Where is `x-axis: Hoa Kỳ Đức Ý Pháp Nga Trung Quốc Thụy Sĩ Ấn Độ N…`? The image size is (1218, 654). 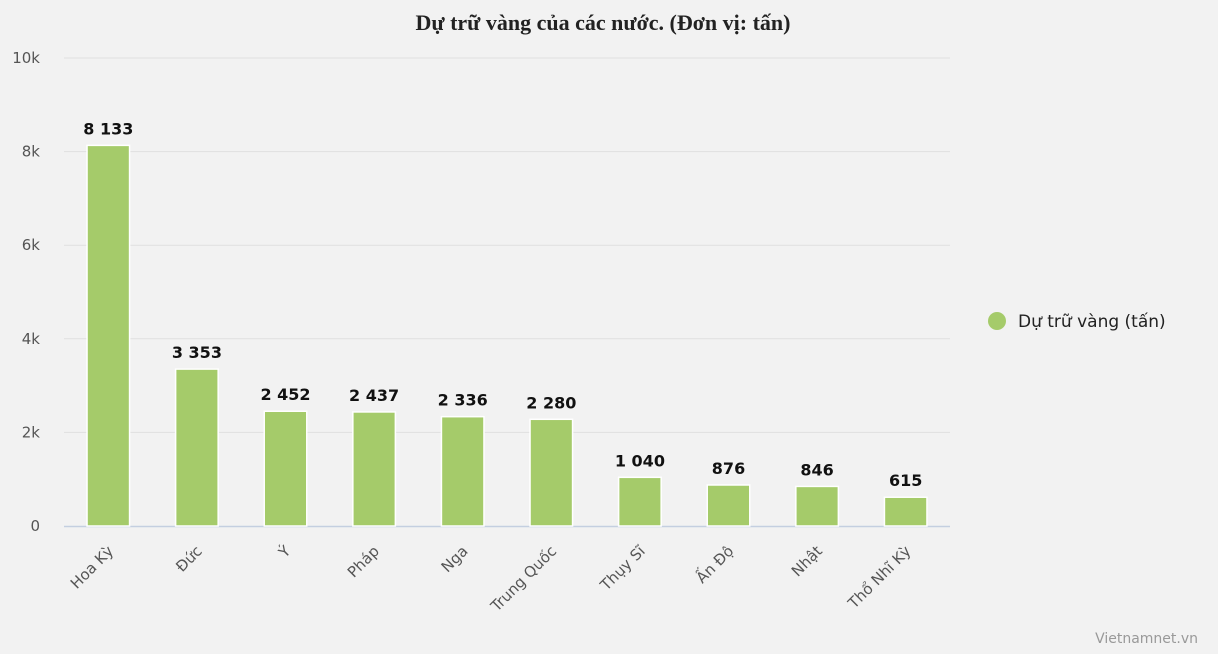 x-axis: Hoa Kỳ Đức Ý Pháp Nga Trung Quốc Thụy Sĩ Ấn Độ N… is located at coordinates (491, 578).